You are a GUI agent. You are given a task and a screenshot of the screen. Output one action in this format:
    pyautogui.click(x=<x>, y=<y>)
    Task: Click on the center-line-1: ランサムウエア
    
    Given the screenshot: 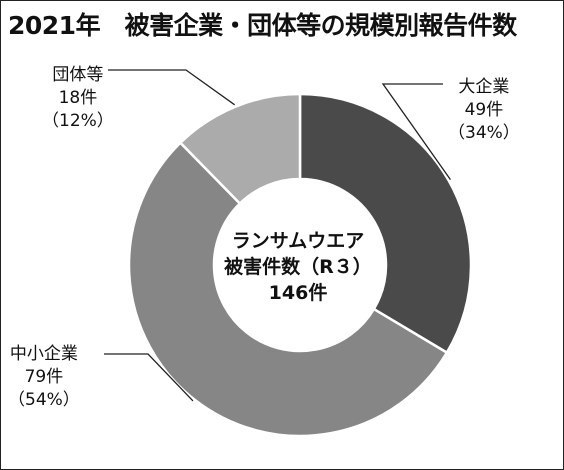 What is the action you would take?
    pyautogui.click(x=298, y=241)
    